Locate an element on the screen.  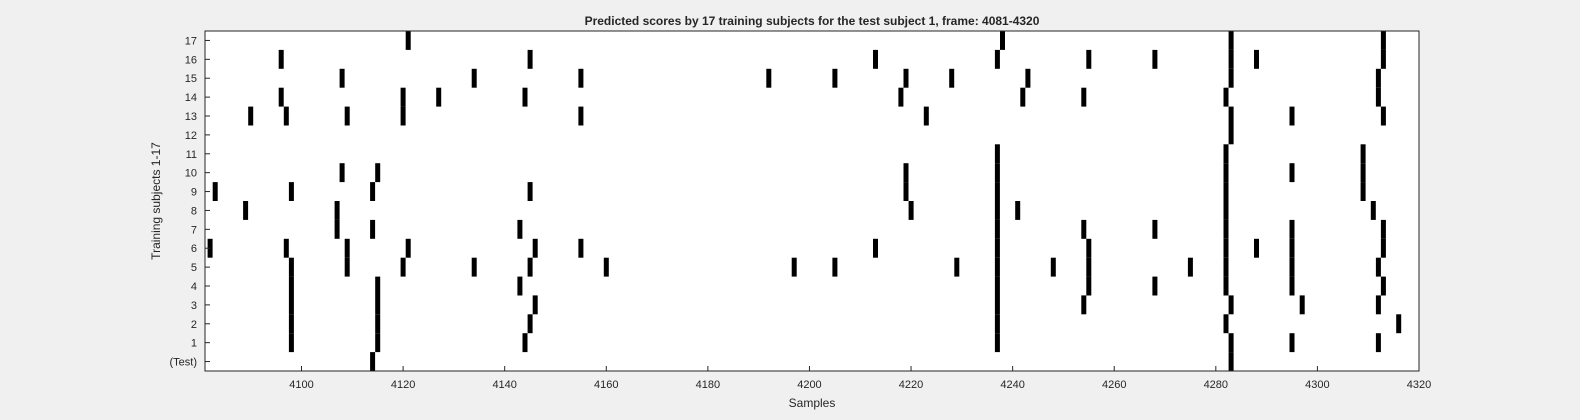
x-tick-label: 4120 is located at coordinates (403, 385).